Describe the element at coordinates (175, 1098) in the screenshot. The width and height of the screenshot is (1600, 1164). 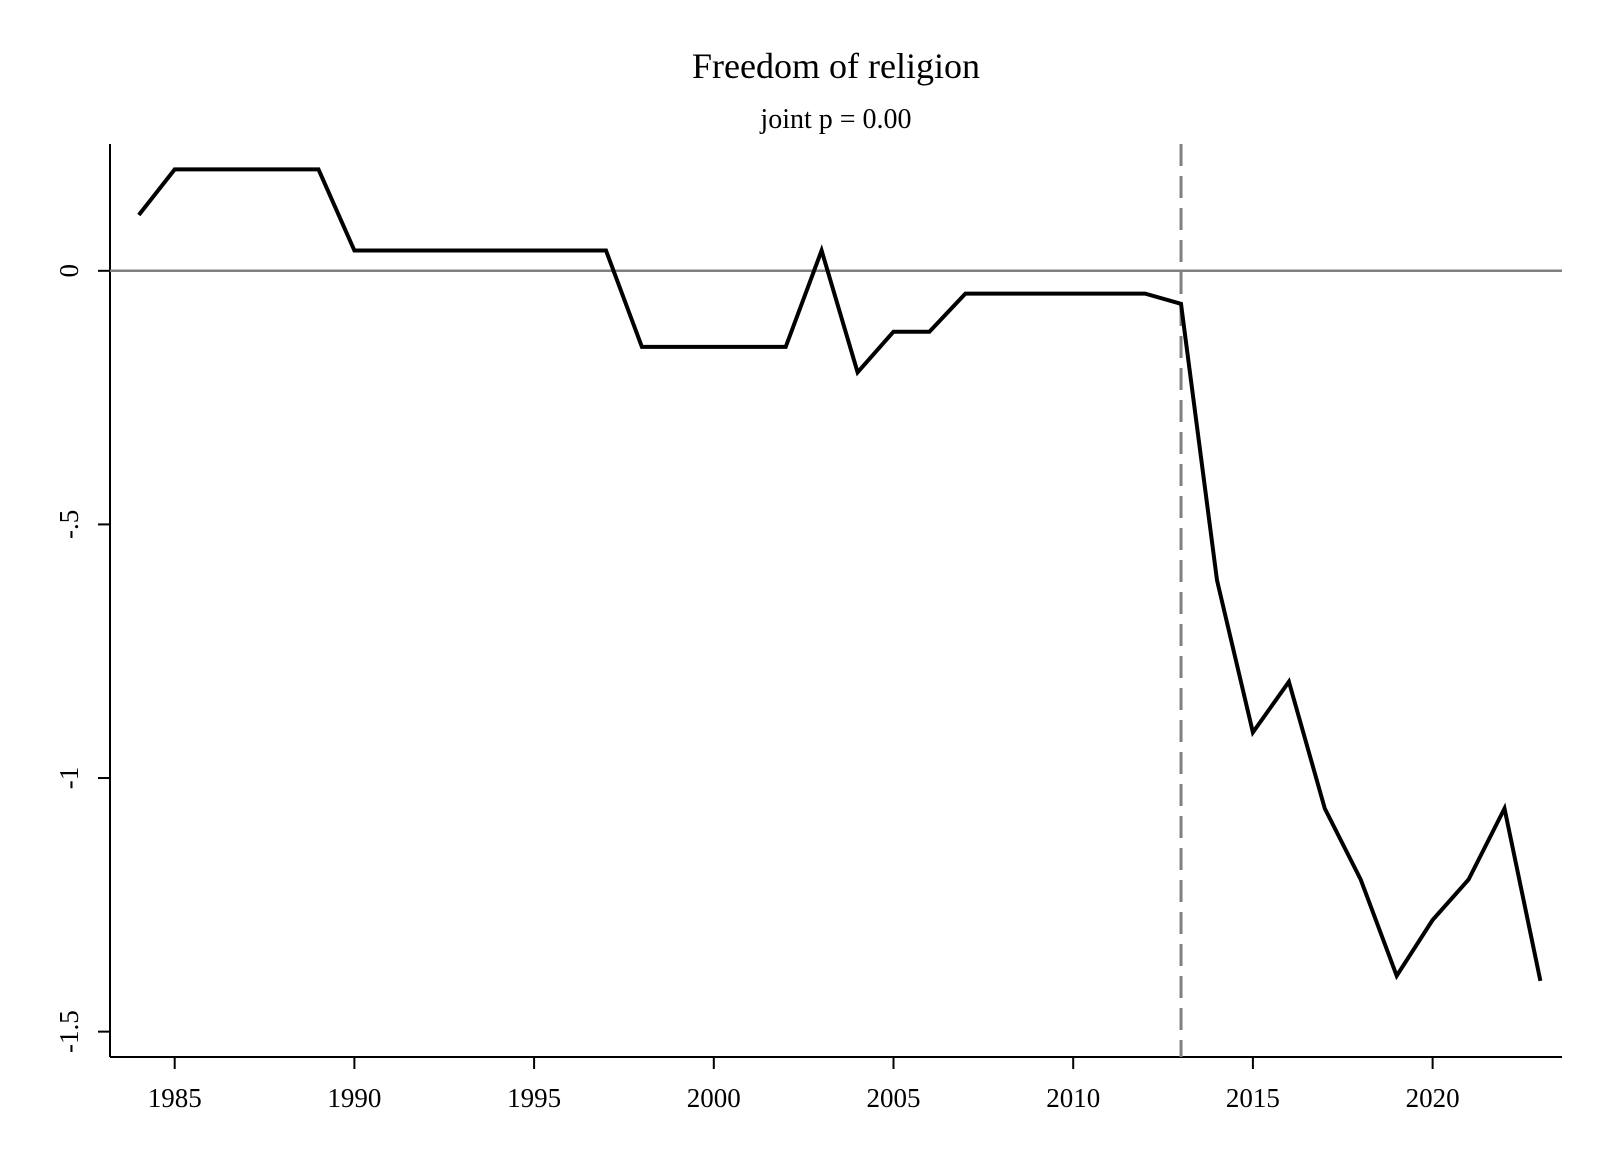
I see `x-tick-label: 1985` at that location.